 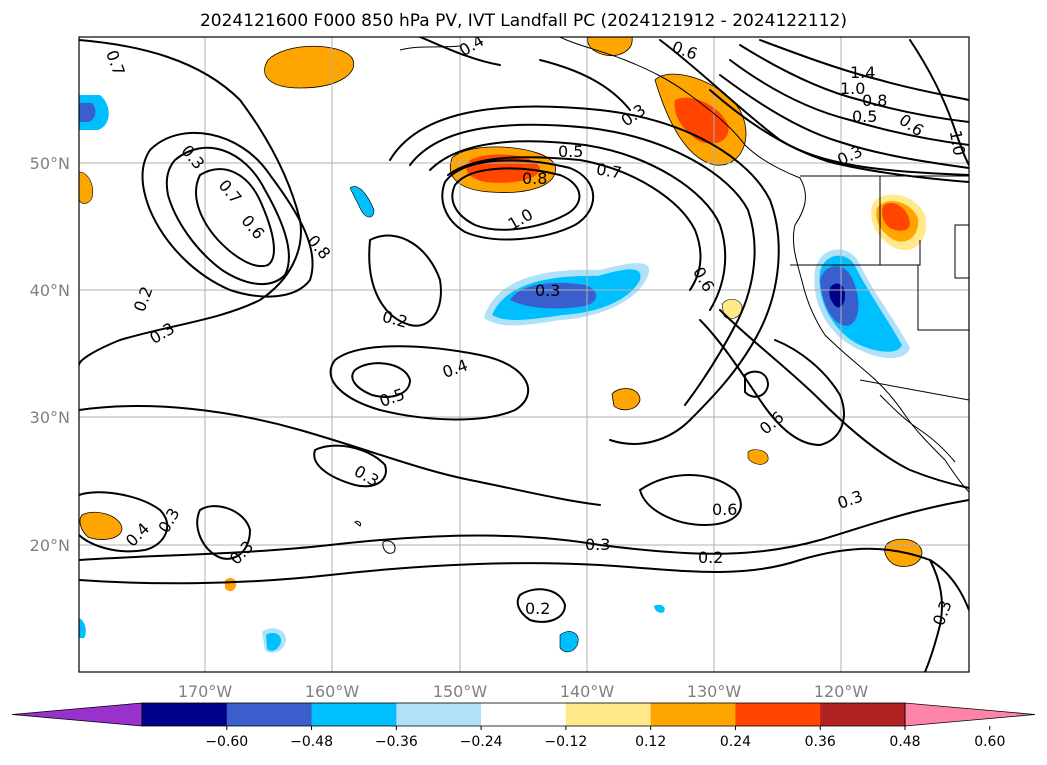 I want to click on negative-anomaly-west-core, so click(x=87, y=112).